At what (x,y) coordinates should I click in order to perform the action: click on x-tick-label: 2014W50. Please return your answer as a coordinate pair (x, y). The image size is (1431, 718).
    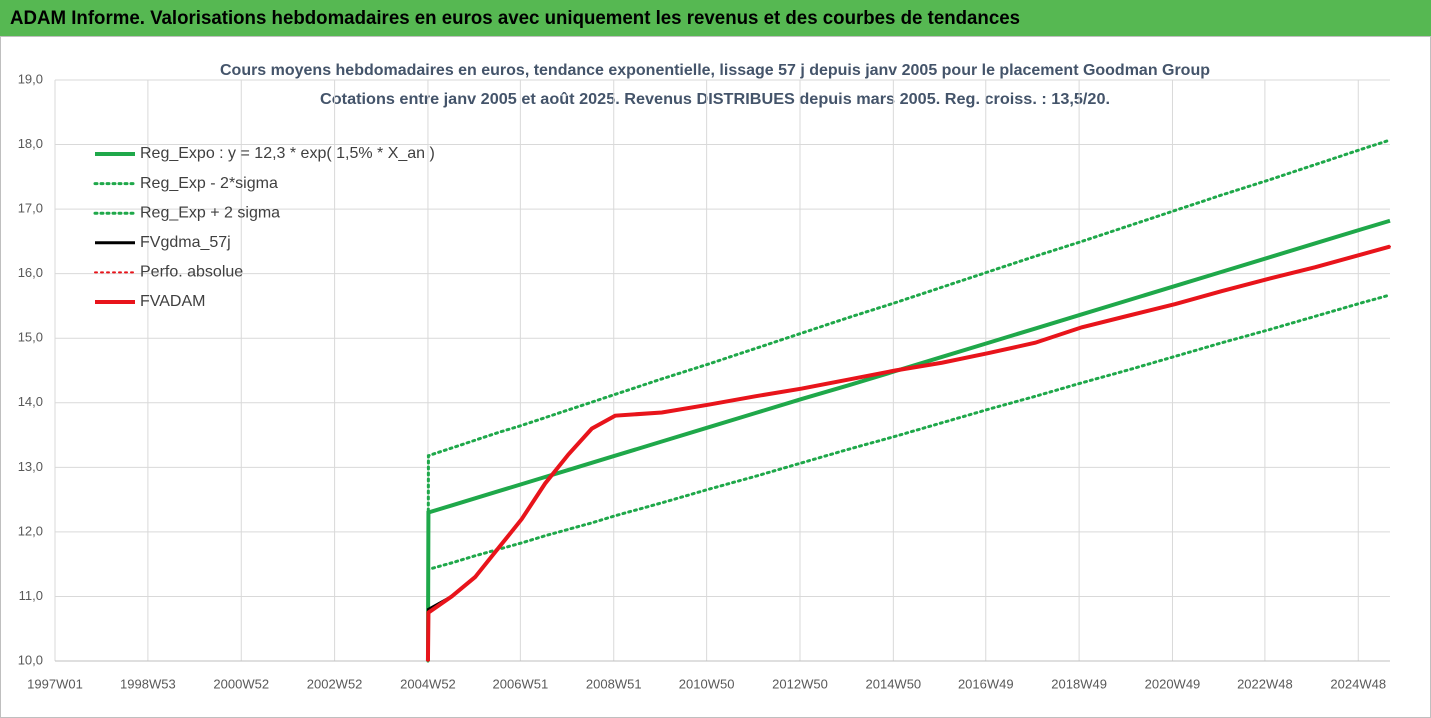
    Looking at the image, I should click on (894, 683).